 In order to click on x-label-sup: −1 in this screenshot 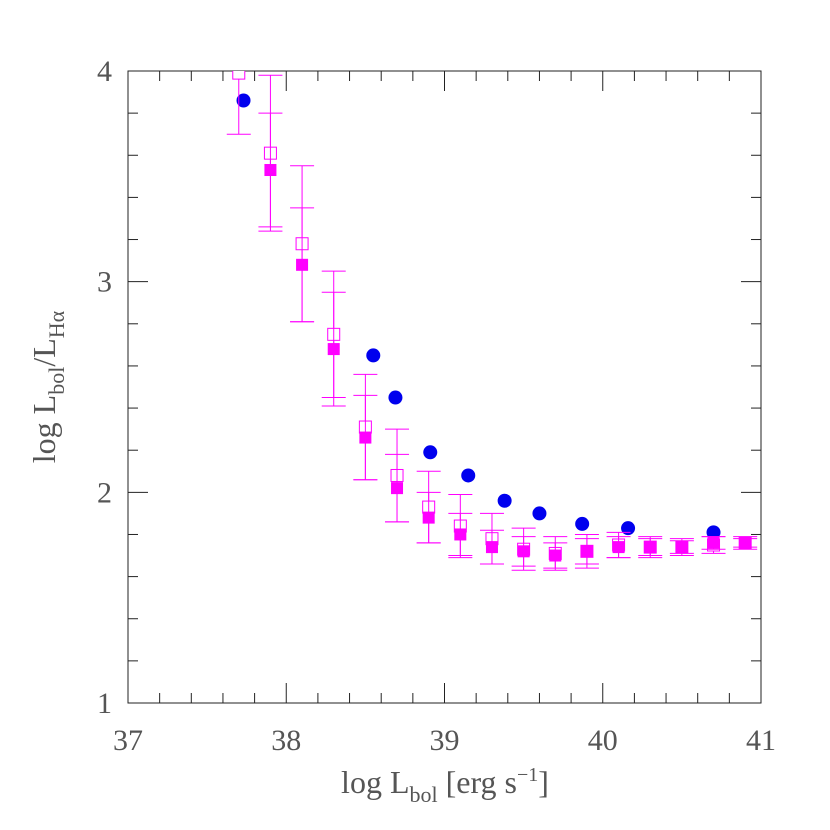, I will do `click(527, 775)`.